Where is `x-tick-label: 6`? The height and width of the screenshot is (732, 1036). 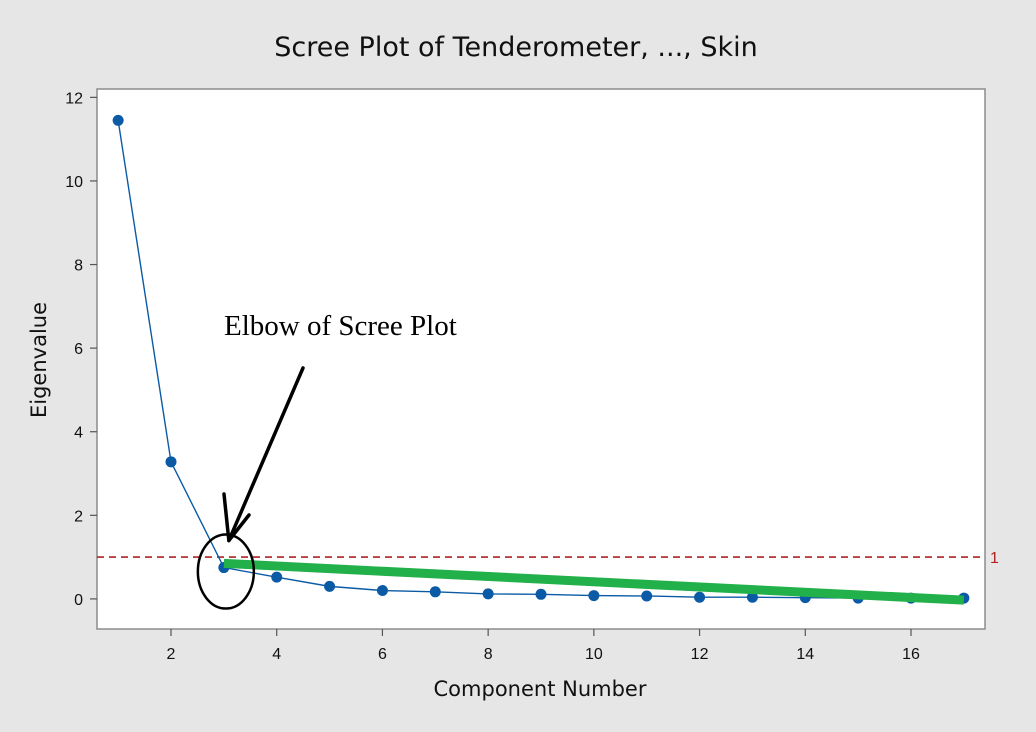
x-tick-label: 6 is located at coordinates (382, 654).